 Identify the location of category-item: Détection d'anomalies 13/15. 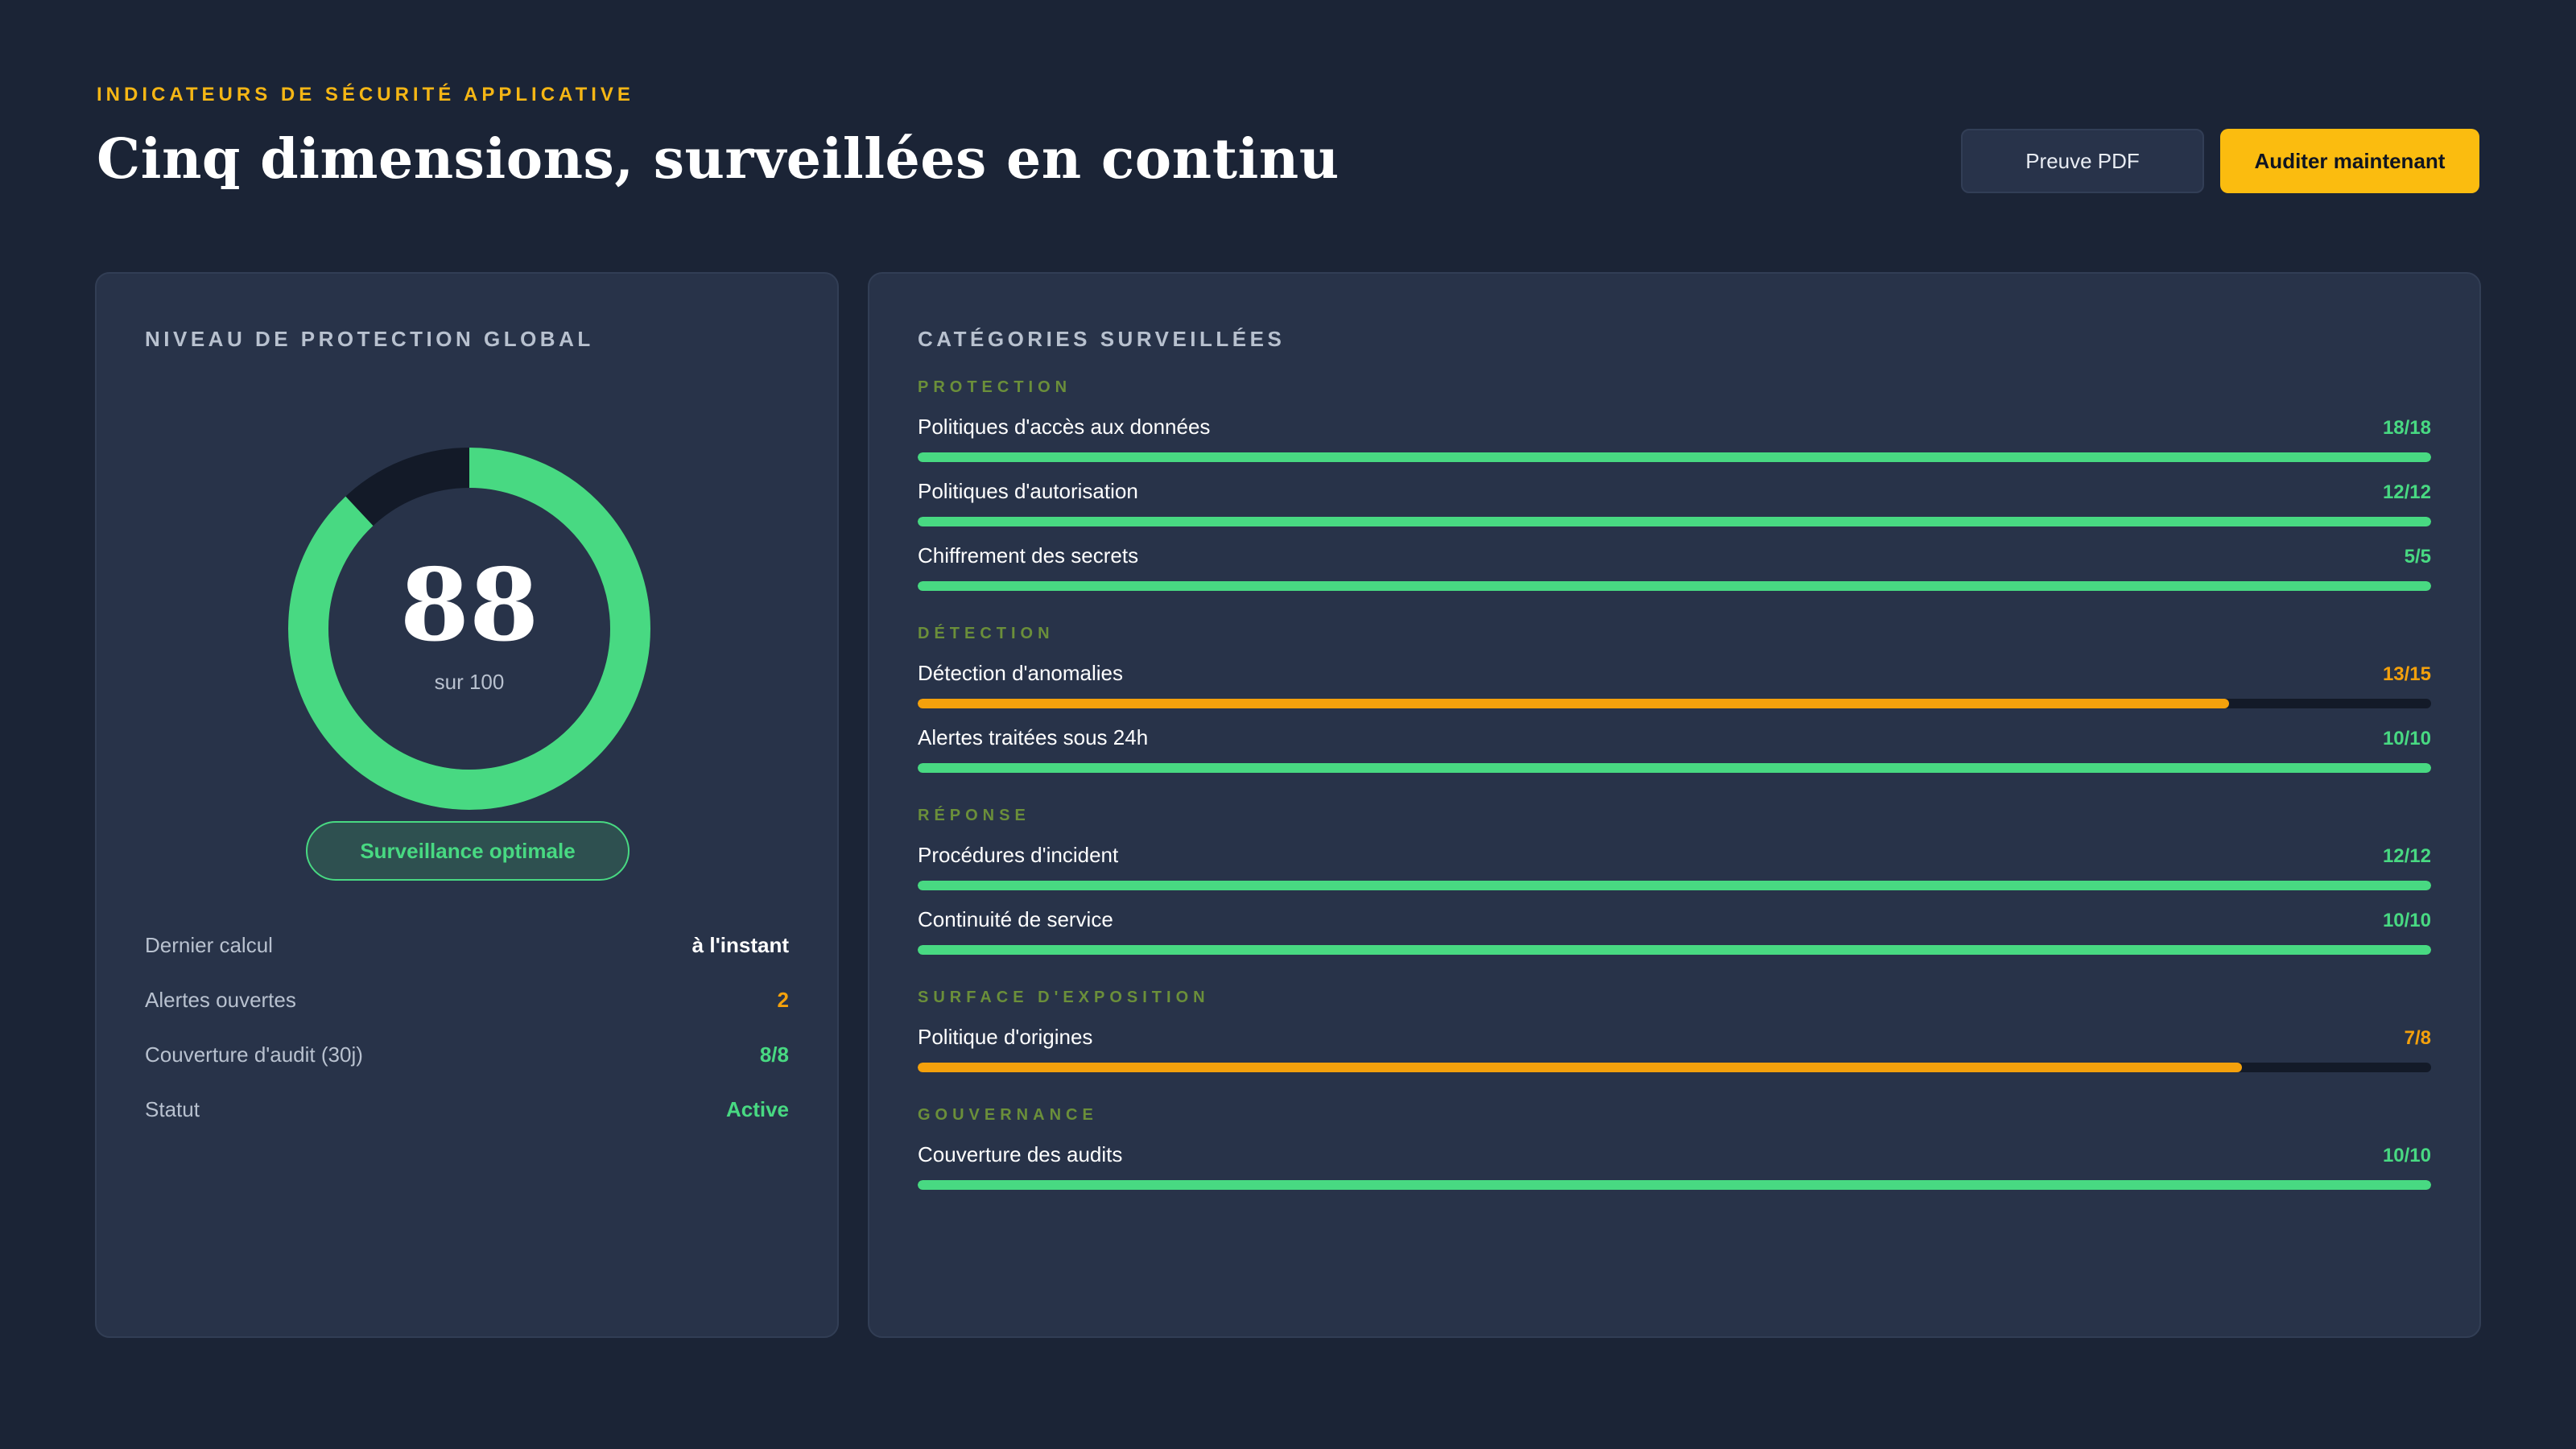
(1674, 686).